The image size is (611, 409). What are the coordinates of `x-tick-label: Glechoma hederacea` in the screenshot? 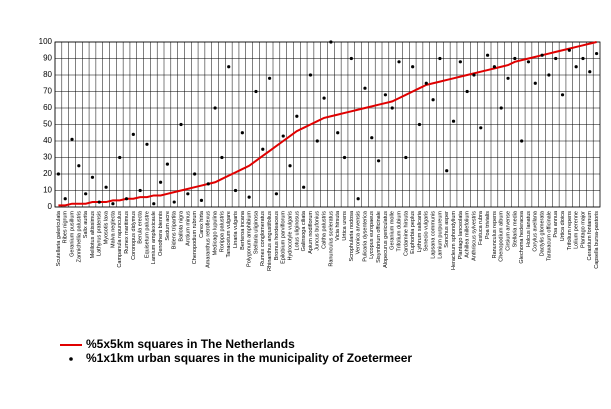 It's located at (522, 237).